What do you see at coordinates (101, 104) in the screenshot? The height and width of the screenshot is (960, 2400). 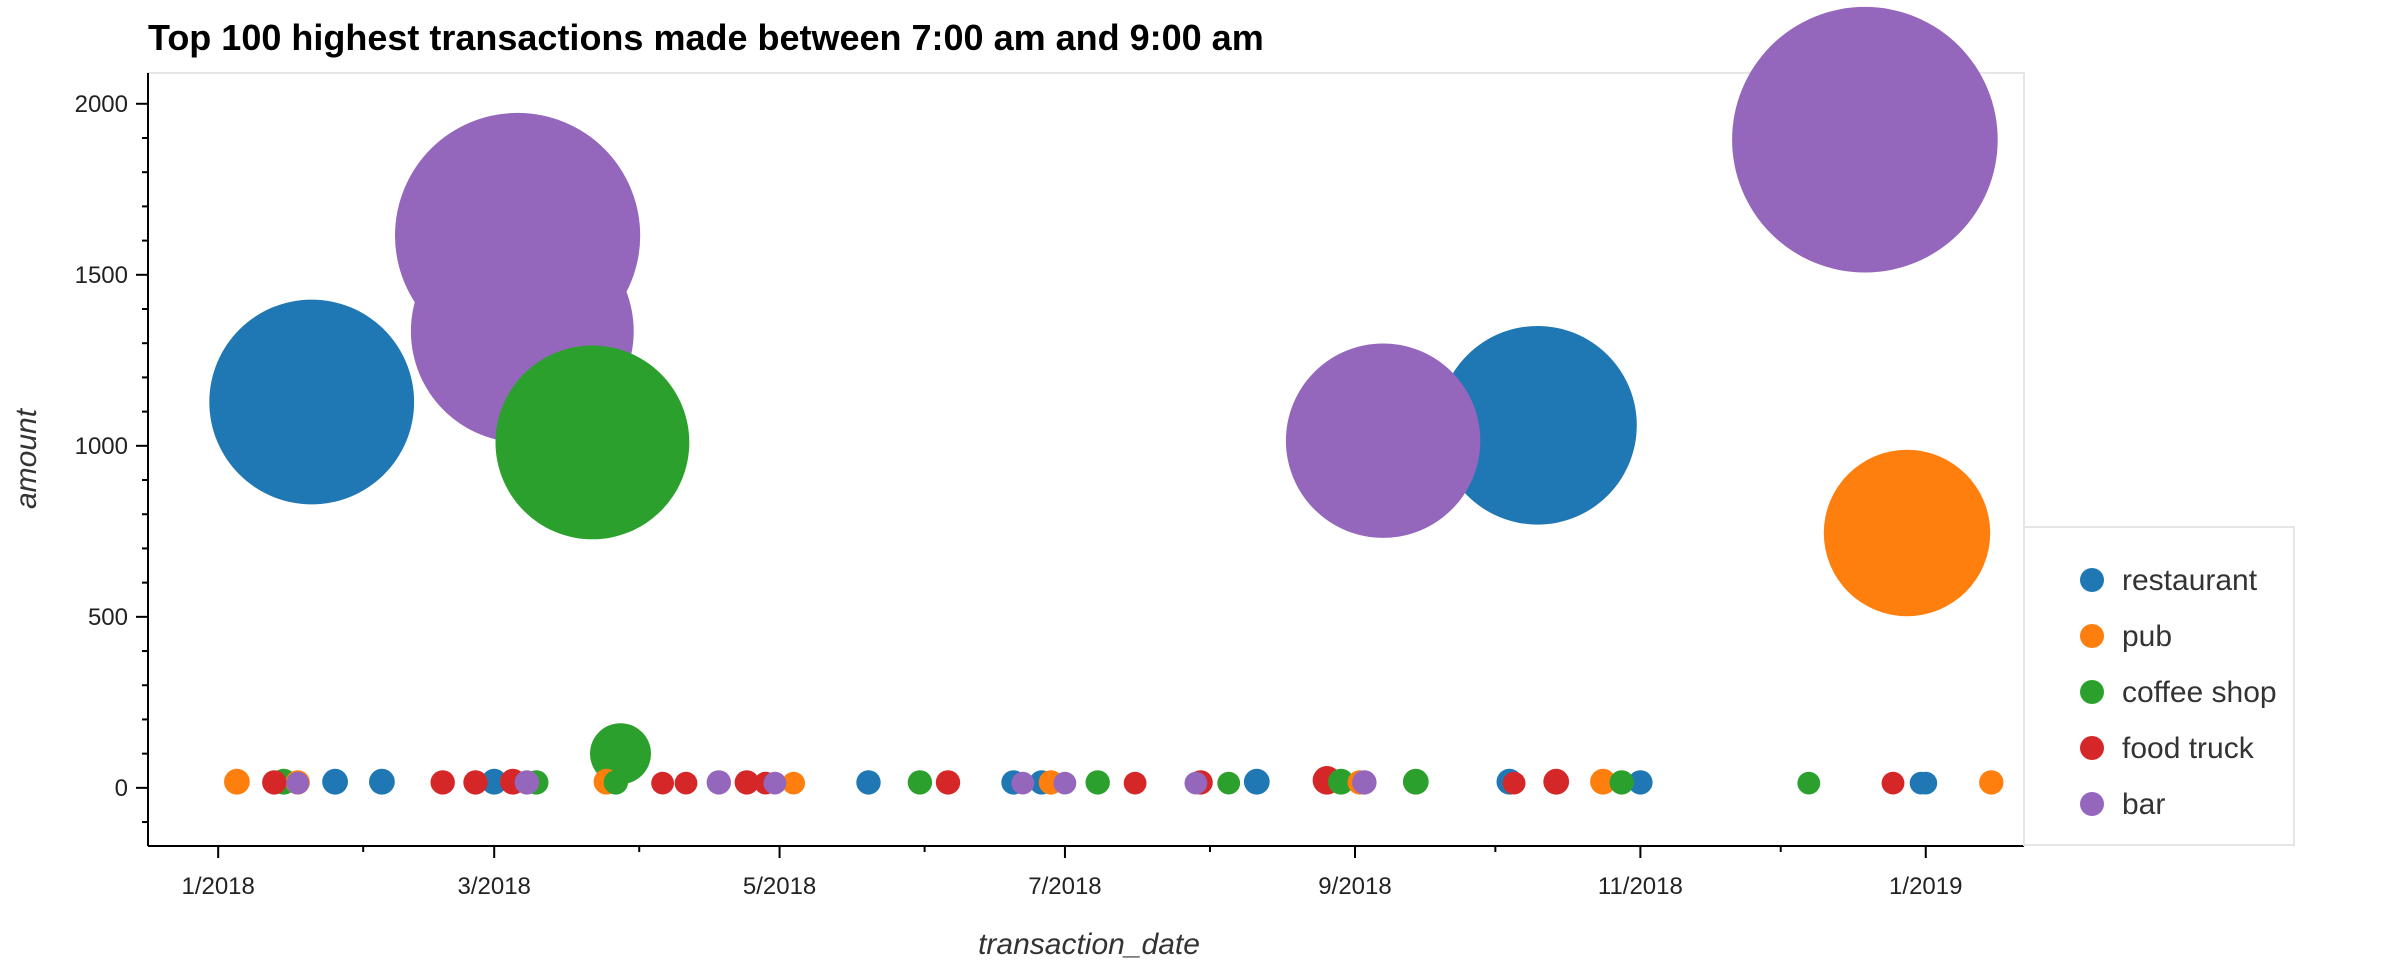 I see `y-tick-label: 2000` at bounding box center [101, 104].